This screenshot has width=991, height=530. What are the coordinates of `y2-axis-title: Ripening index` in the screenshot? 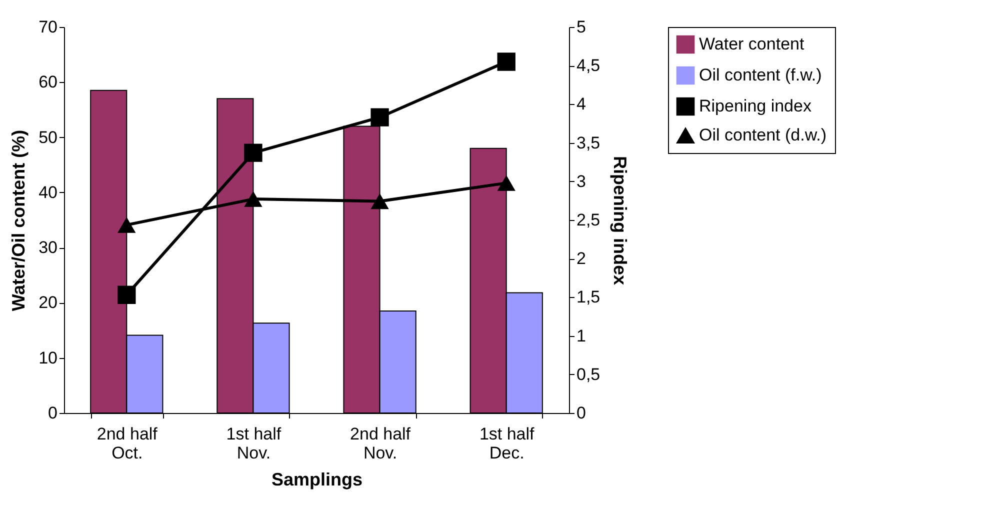 It's located at (620, 221).